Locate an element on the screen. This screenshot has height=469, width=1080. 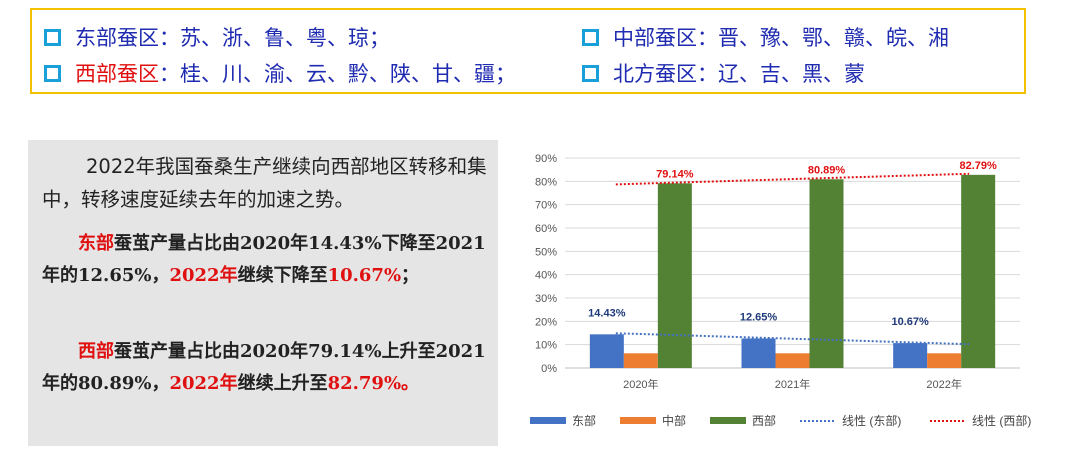
east-punct: ； is located at coordinates (410, 275).